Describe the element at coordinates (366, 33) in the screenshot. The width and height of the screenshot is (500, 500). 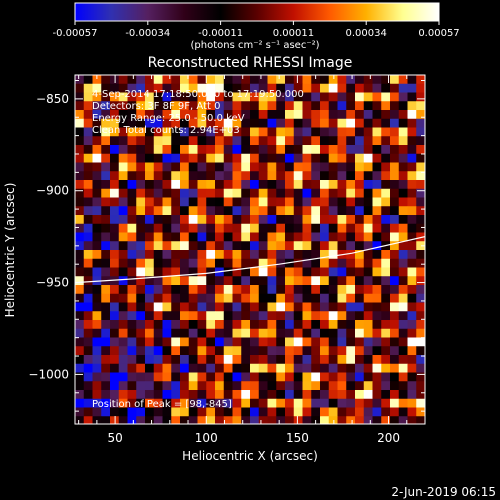
I see `colorbar-tick-label: 0.00034` at that location.